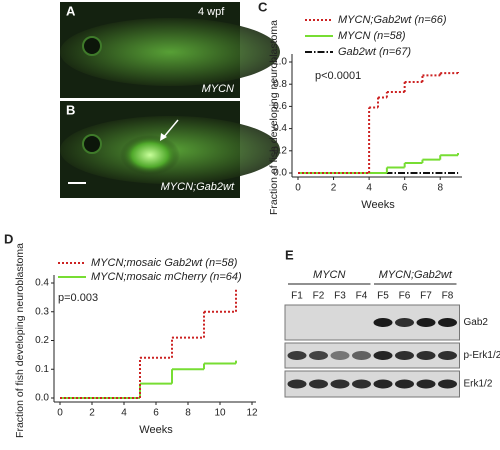 The width and height of the screenshot is (500, 450). Describe the element at coordinates (329, 275) in the screenshot. I see `group-label: MYCN` at that location.